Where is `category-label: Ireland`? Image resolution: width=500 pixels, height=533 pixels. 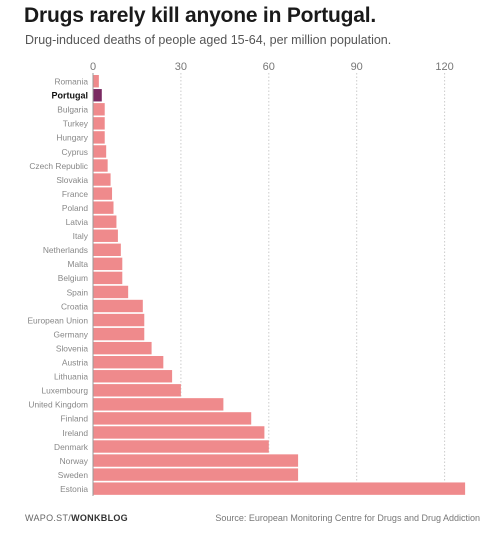
category-label: Ireland is located at coordinates (75, 433).